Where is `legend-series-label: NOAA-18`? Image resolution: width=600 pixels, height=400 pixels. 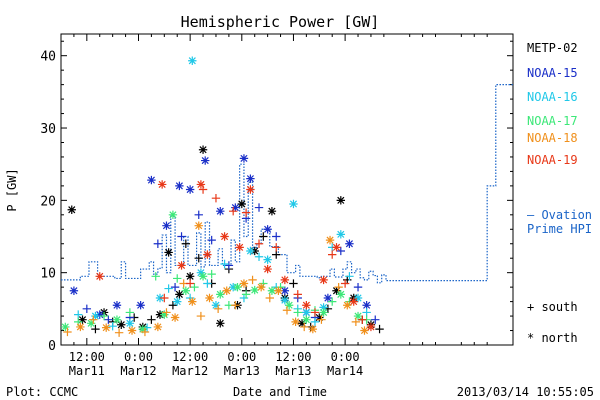 legend-series-label: NOAA-18 is located at coordinates (552, 138).